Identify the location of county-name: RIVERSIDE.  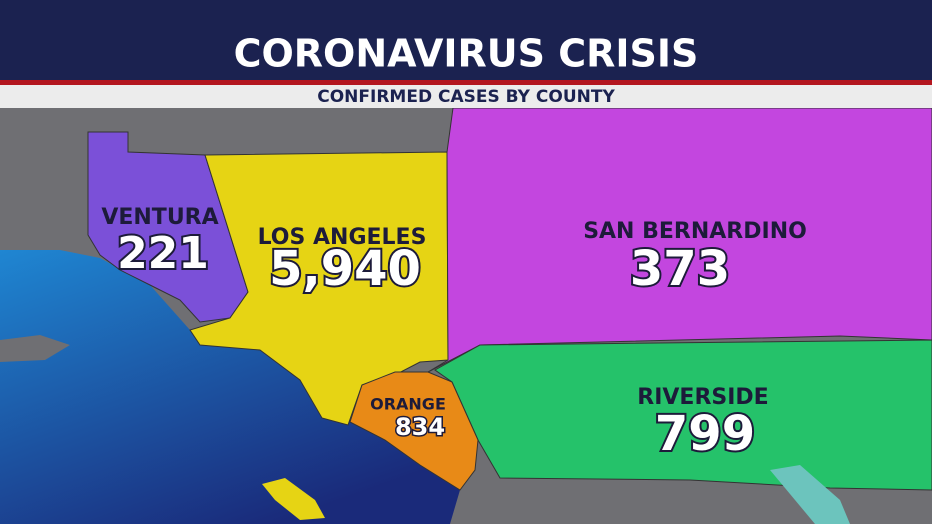
(702, 397).